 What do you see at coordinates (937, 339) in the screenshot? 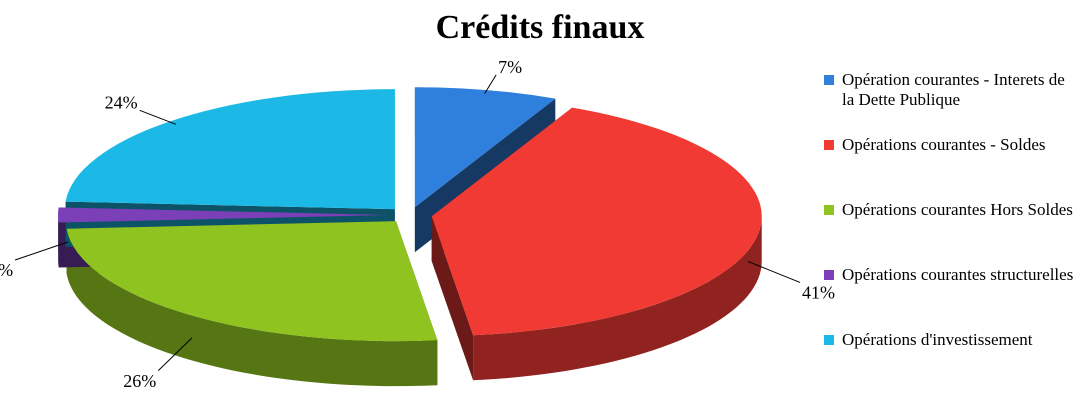
I see `legend-label: Opérations d'investissement` at bounding box center [937, 339].